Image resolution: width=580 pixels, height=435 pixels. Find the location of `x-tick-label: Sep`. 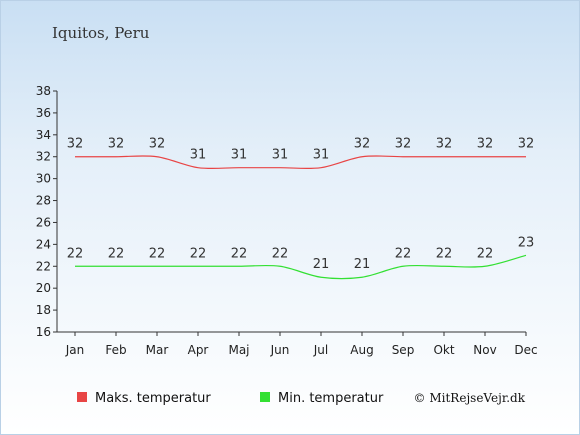

x-tick-label: Sep is located at coordinates (403, 350).